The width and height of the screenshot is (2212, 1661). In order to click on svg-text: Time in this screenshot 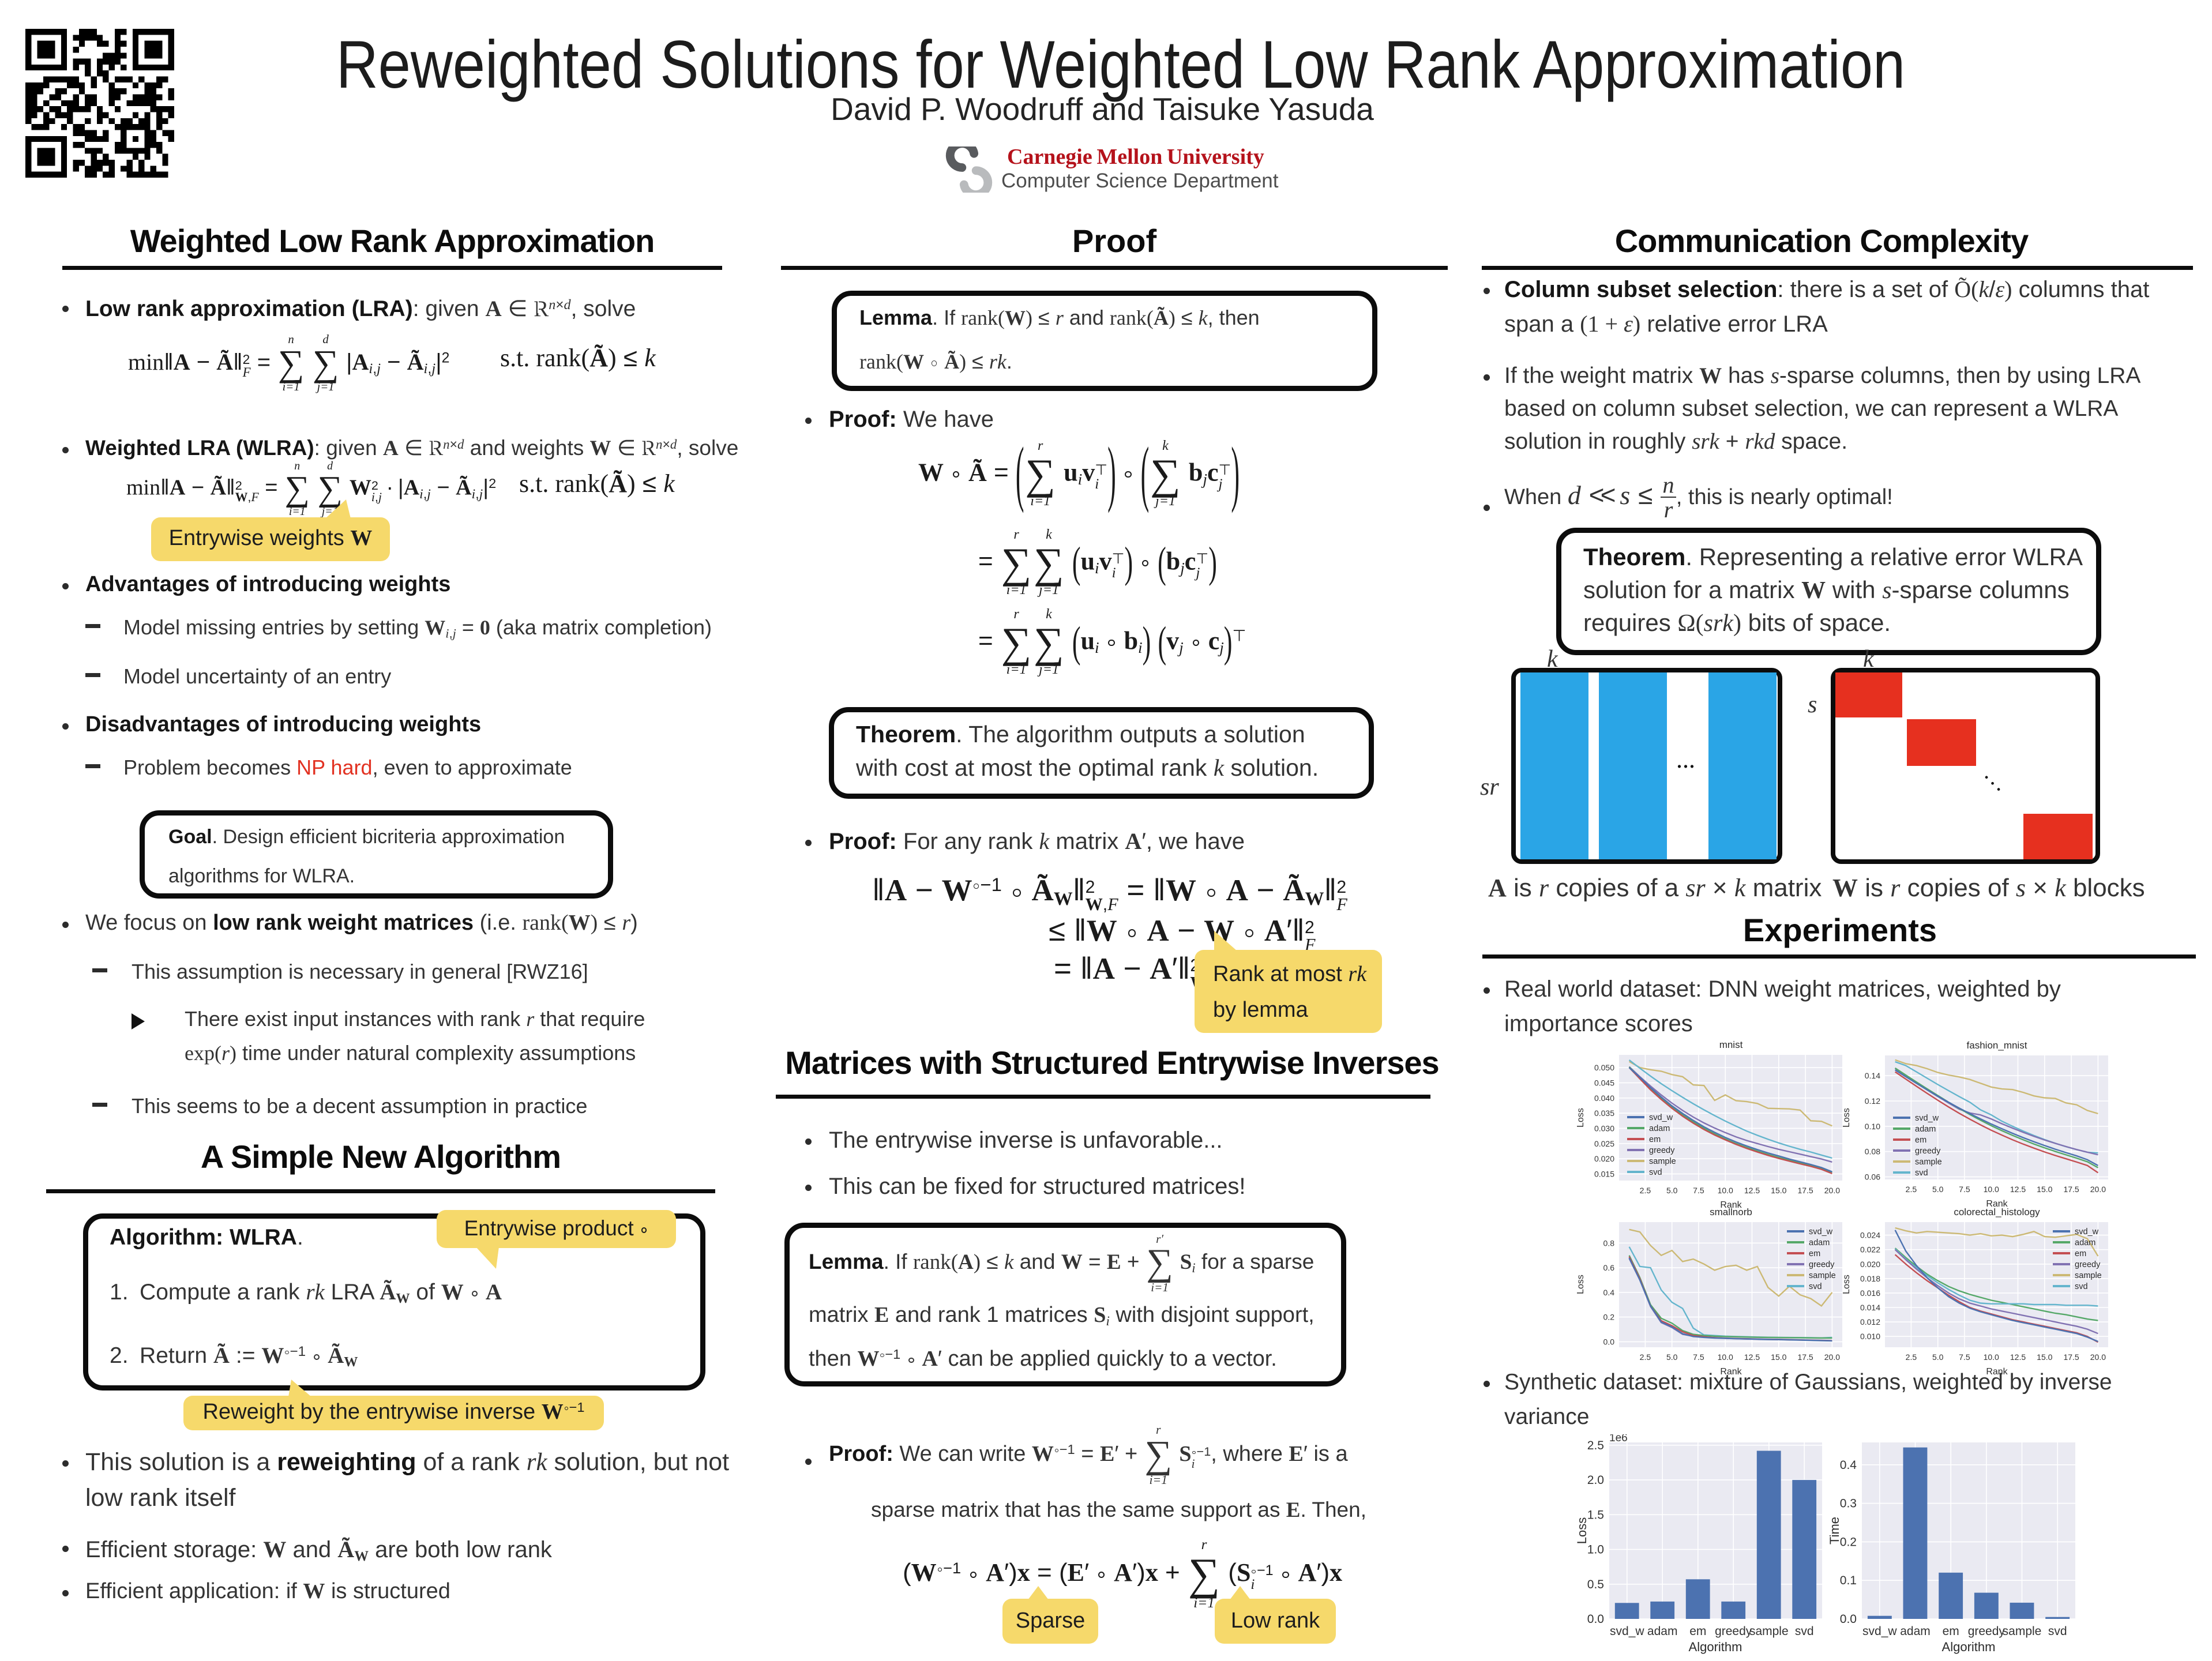, I will do `click(1834, 1530)`.